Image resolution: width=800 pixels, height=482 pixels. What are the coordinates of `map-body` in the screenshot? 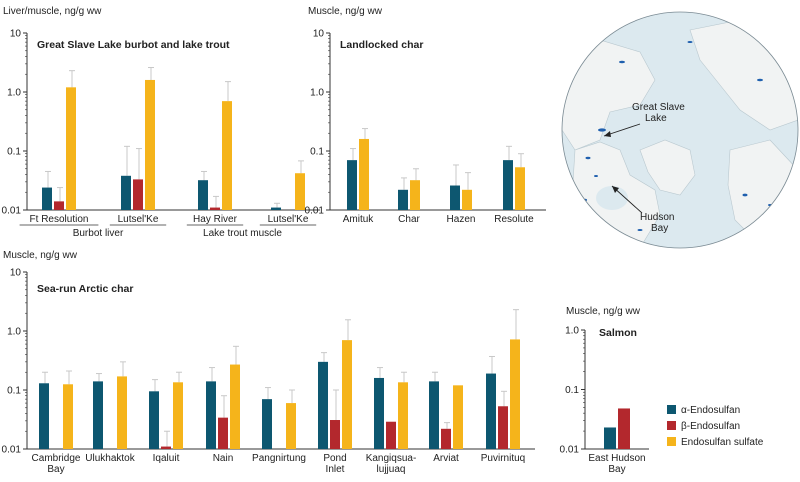 It's located at (680, 130).